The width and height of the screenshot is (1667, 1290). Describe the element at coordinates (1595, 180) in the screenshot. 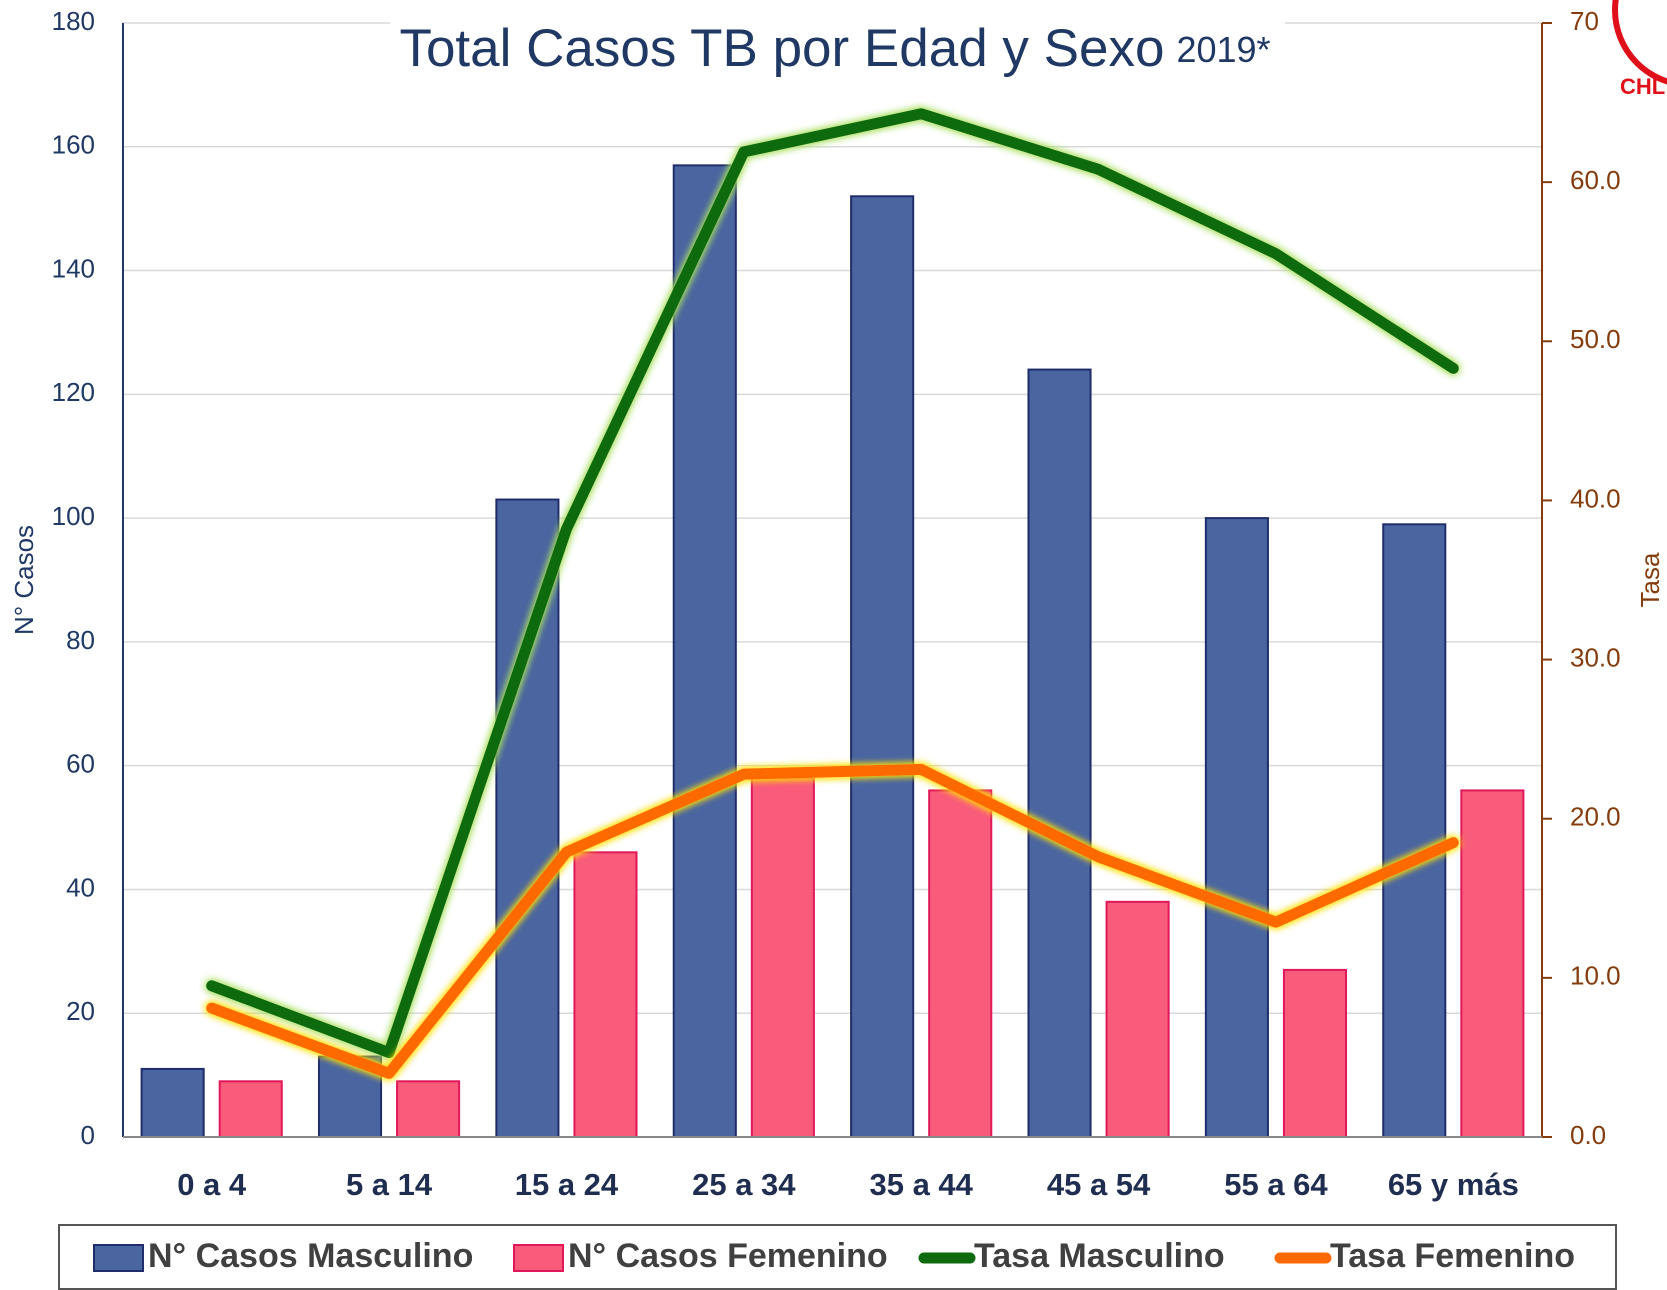

I see `y2-tick-label: 60.0` at that location.